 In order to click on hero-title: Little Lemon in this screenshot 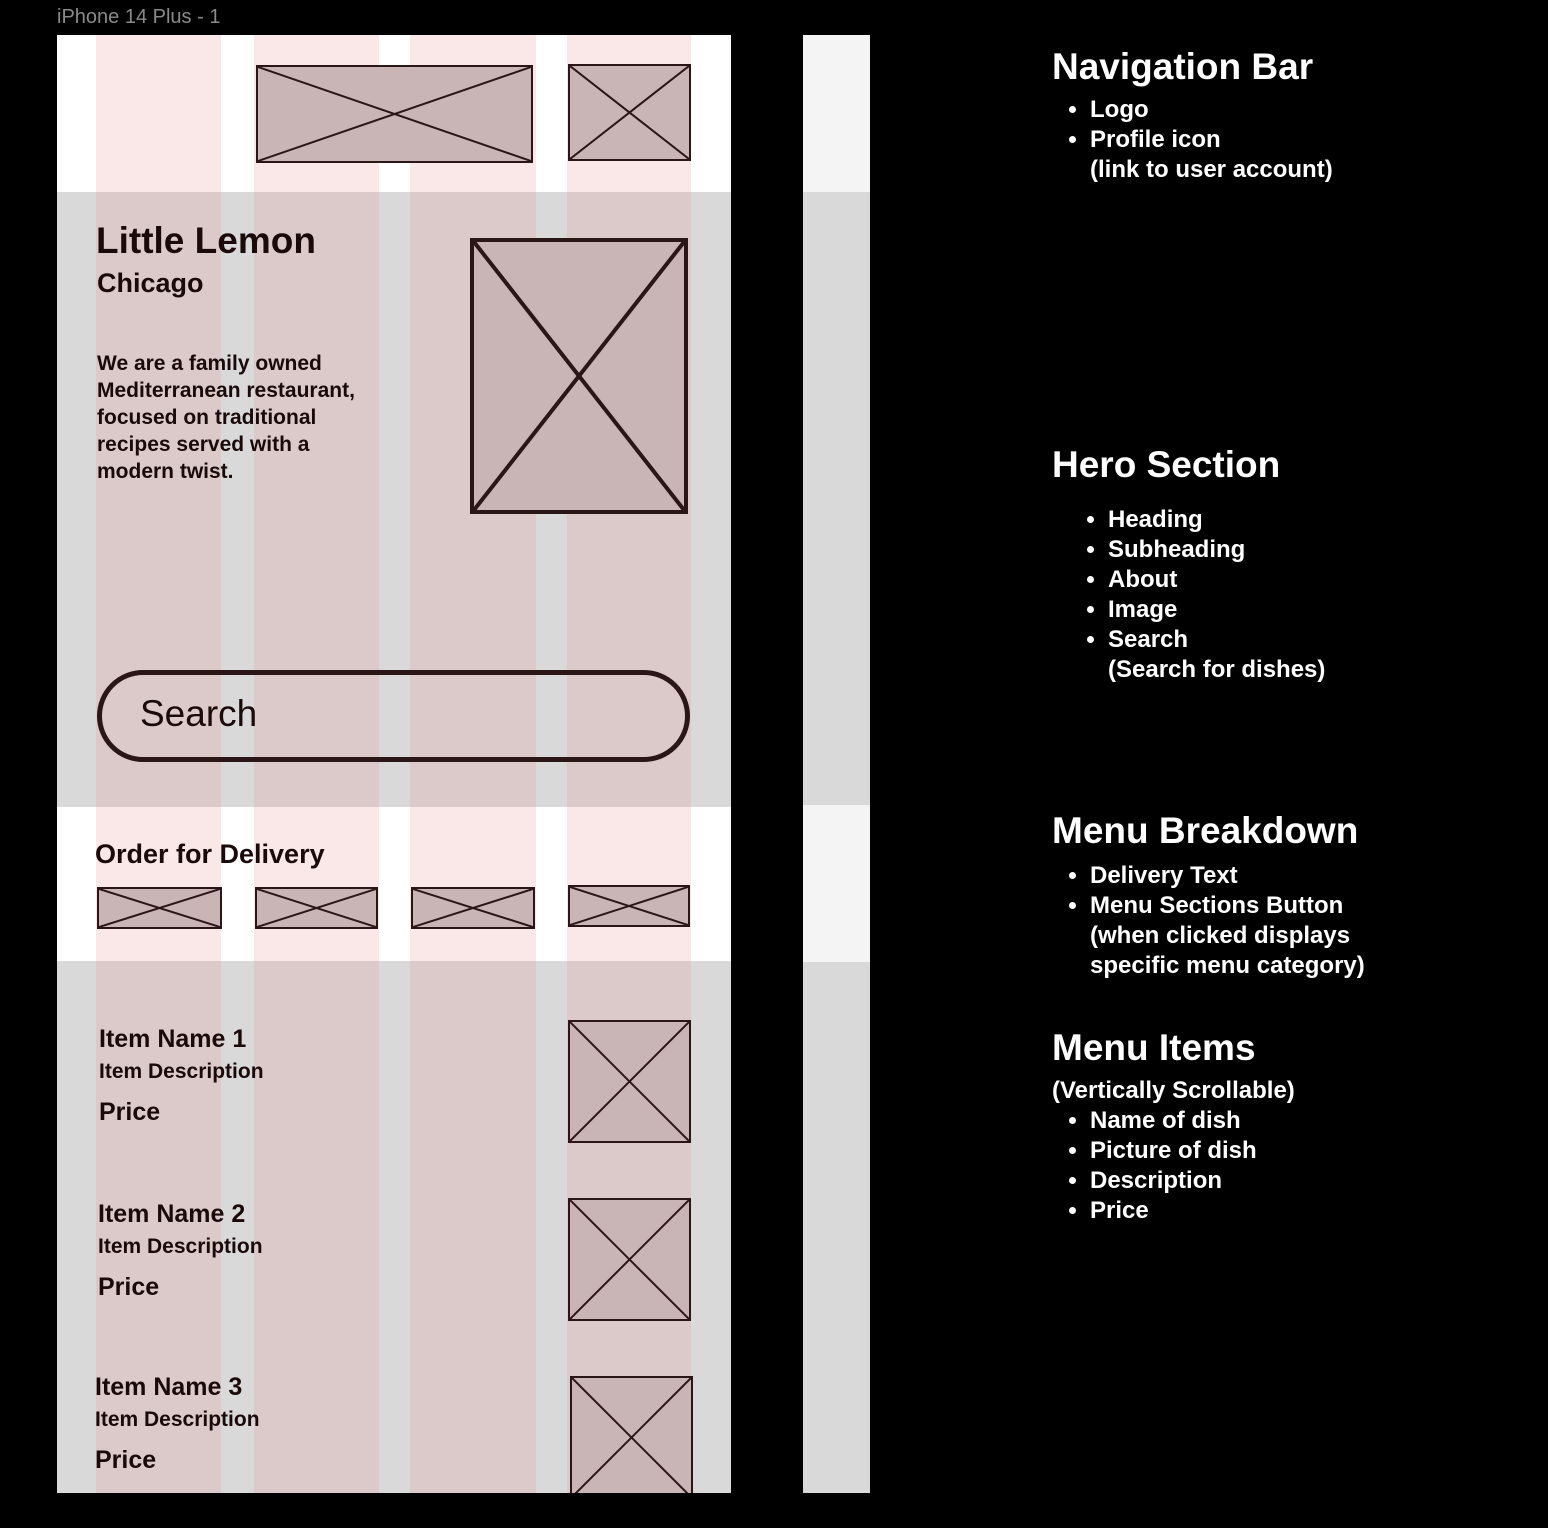, I will do `click(206, 240)`.